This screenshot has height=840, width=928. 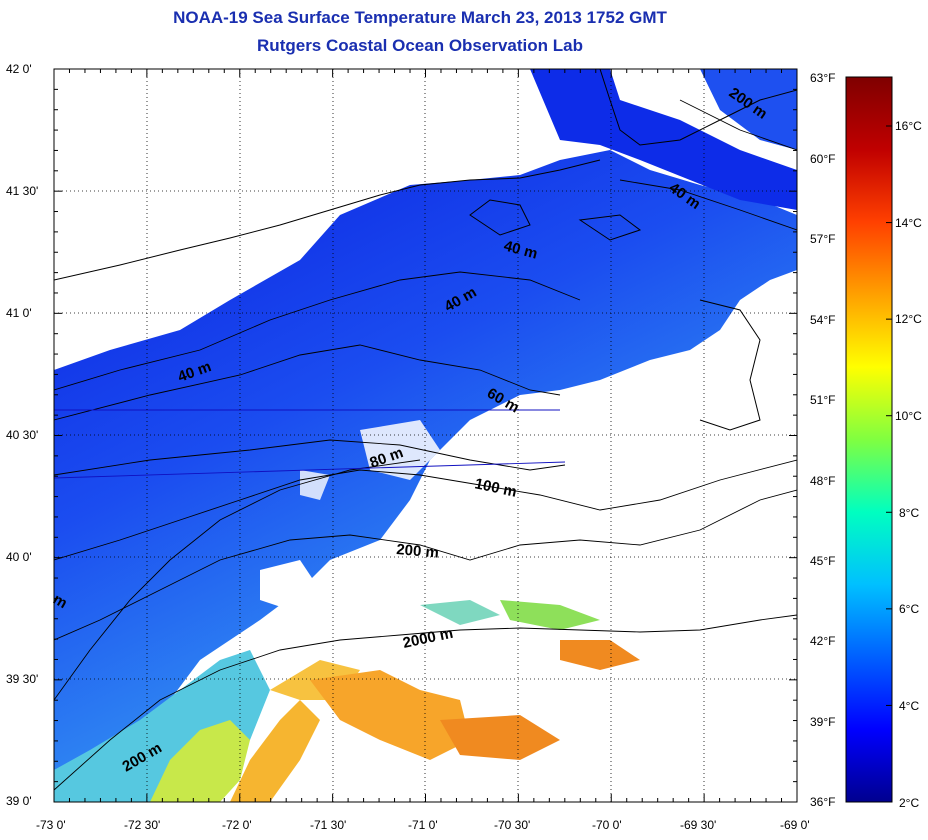 What do you see at coordinates (22, 191) in the screenshot?
I see `lat-label: 41 30'` at bounding box center [22, 191].